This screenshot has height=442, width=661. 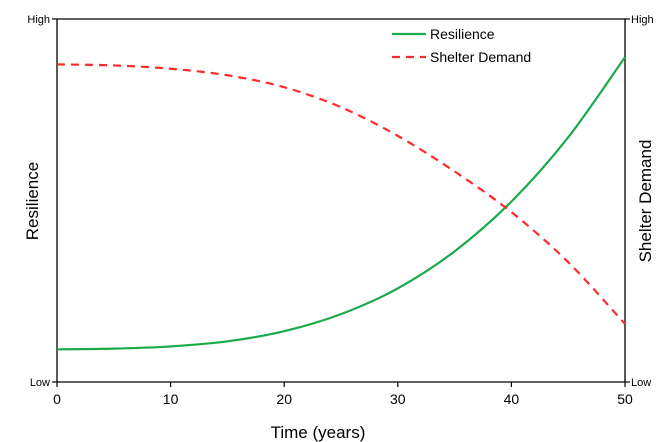 What do you see at coordinates (461, 45) in the screenshot?
I see `legend: Resilience Shelter Demand` at bounding box center [461, 45].